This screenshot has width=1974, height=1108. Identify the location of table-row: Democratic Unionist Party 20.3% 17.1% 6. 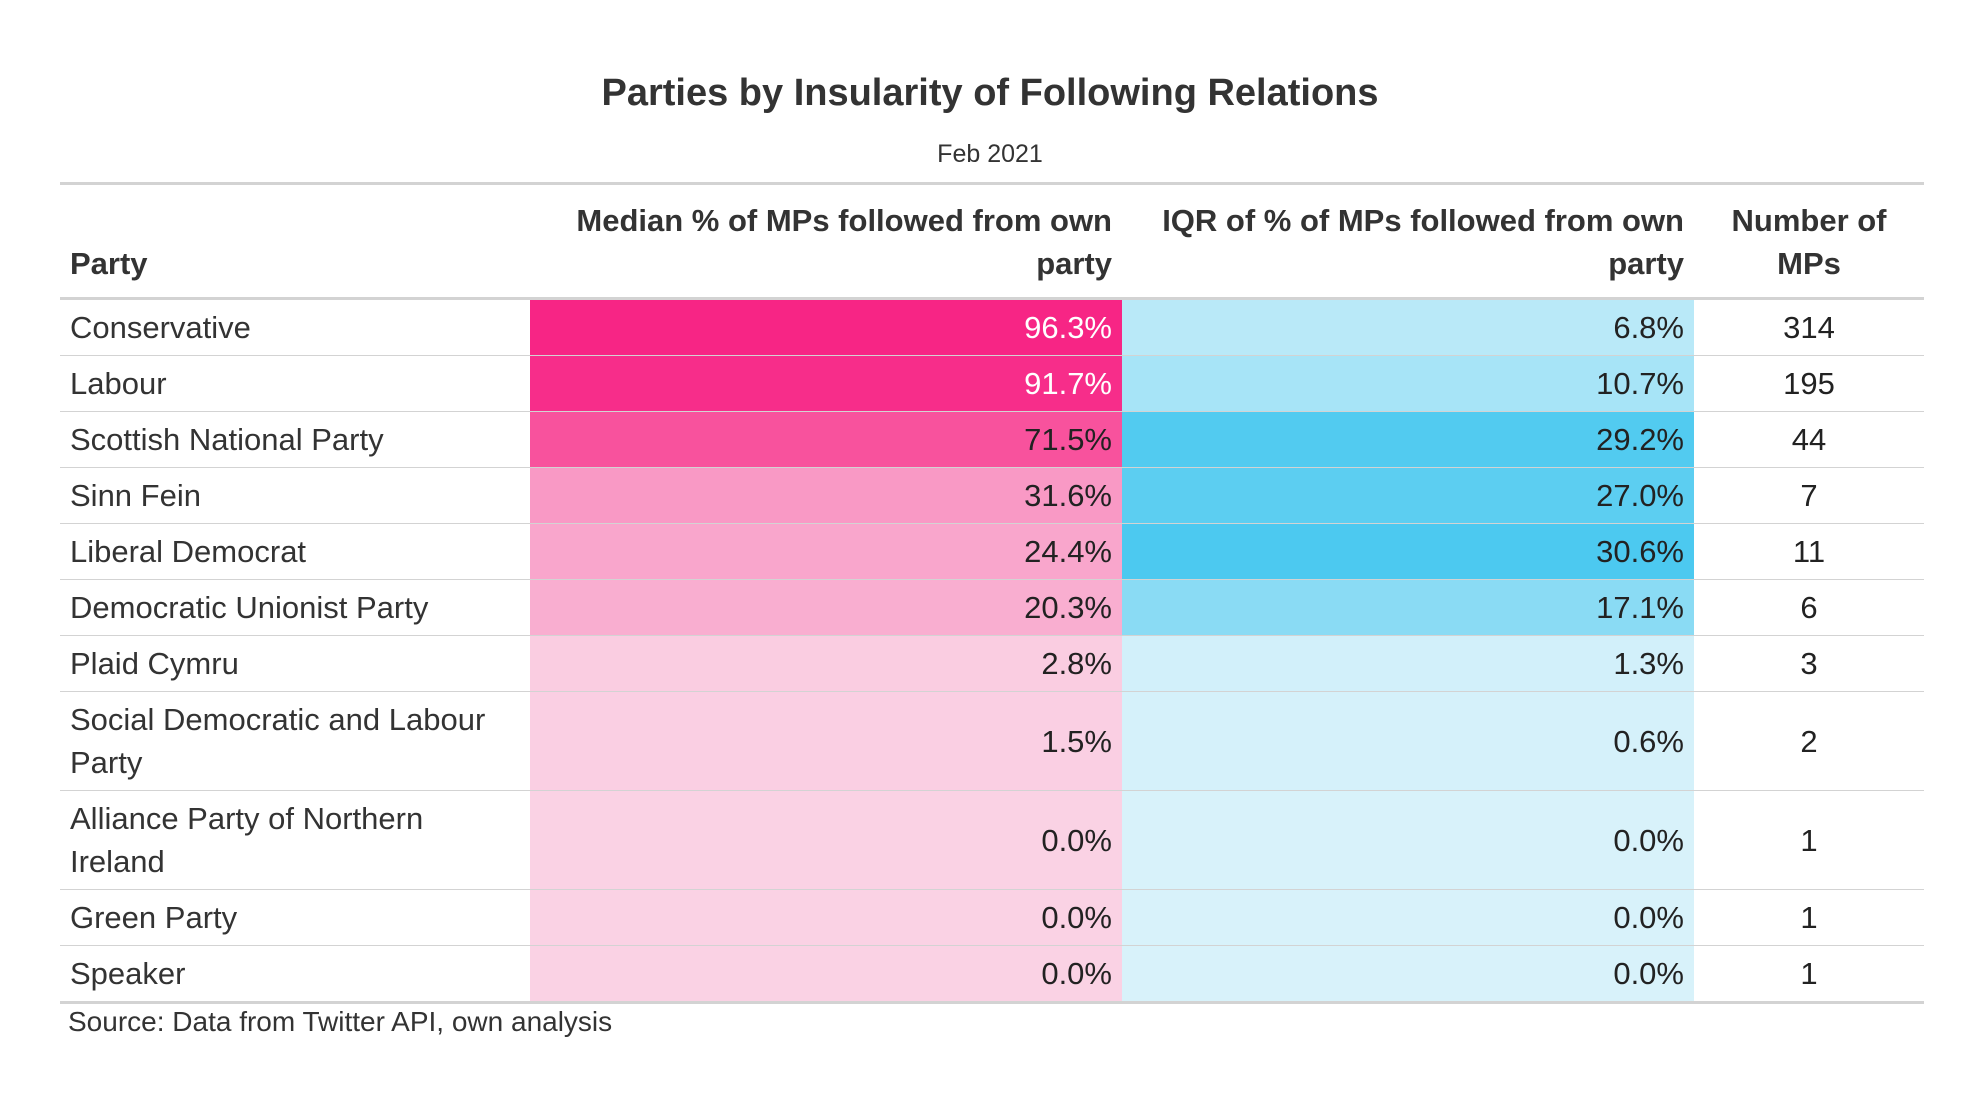
(992, 607).